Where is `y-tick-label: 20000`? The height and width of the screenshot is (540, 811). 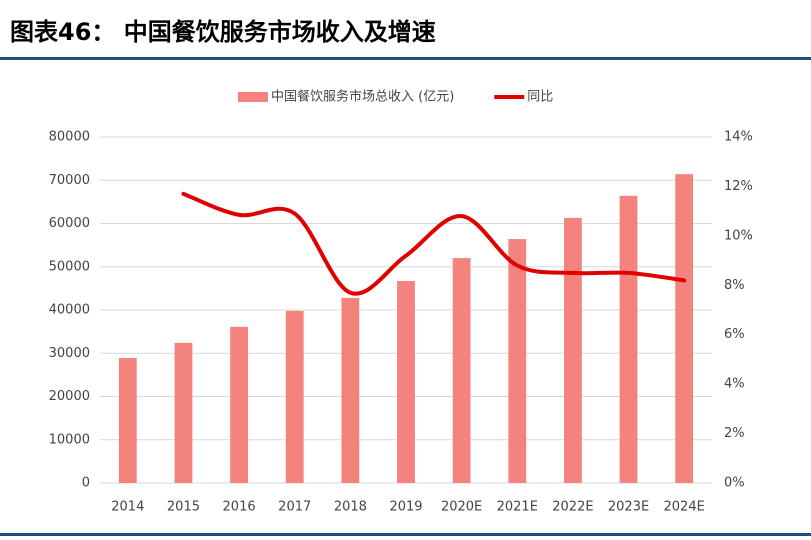
y-tick-label: 20000 is located at coordinates (69, 396).